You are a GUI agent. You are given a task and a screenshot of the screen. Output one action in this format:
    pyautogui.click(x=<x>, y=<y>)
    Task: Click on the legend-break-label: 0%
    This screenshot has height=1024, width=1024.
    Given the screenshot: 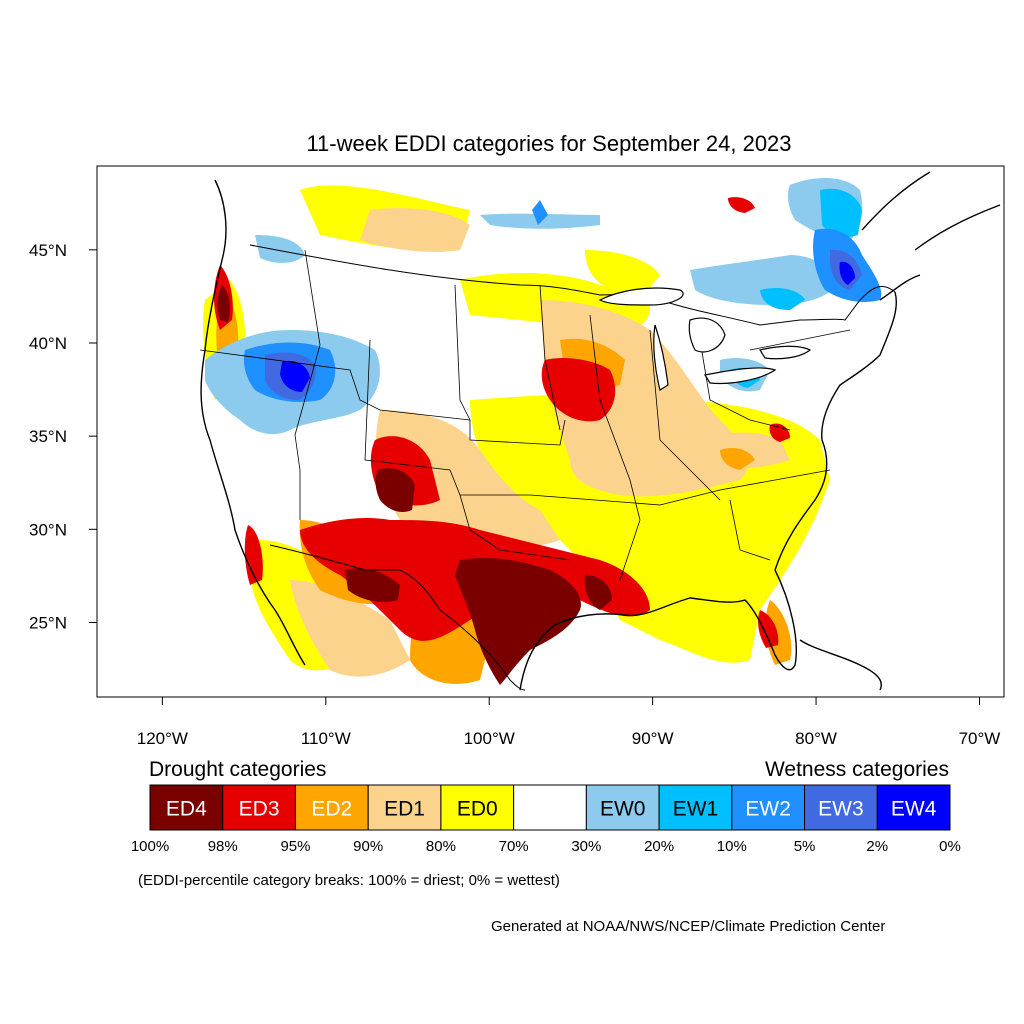 What is the action you would take?
    pyautogui.click(x=950, y=846)
    